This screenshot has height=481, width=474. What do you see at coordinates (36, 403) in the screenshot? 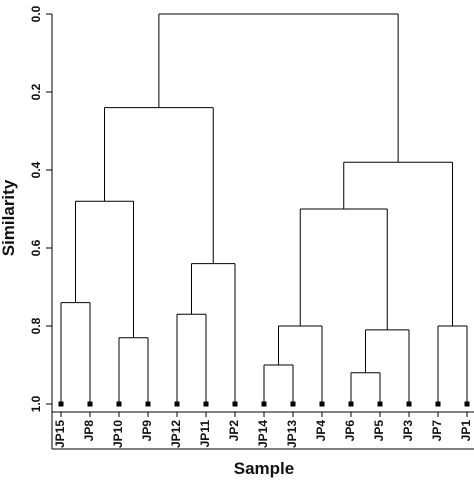
I see `y-tick-label: 1.0` at bounding box center [36, 403].